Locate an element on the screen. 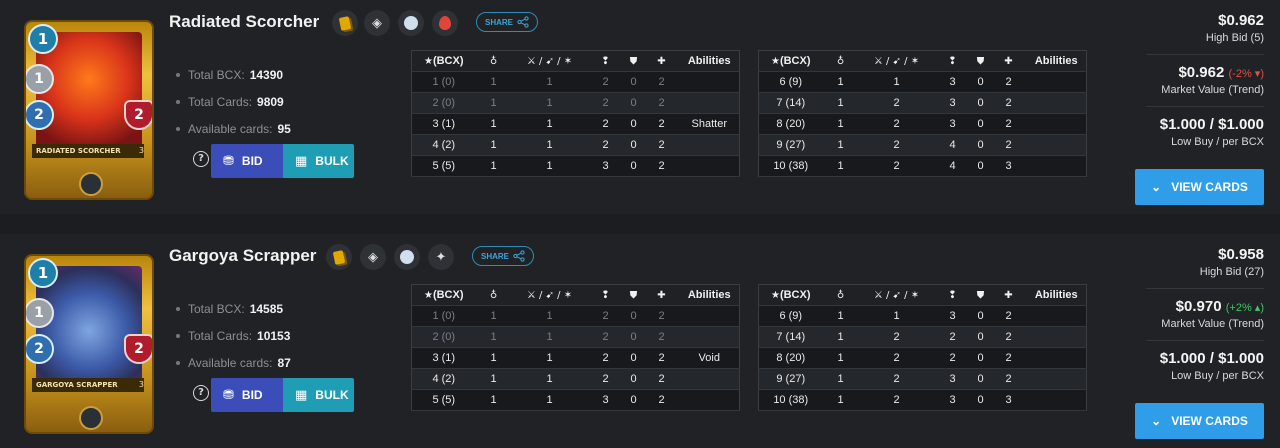 The height and width of the screenshot is (448, 1280). table-row: 4 (2) 1 1 2 0 2 is located at coordinates (575, 145).